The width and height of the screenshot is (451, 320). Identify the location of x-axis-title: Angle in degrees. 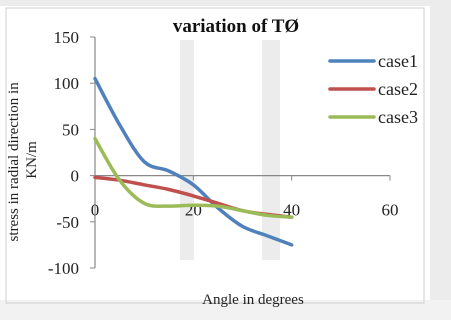
(253, 300).